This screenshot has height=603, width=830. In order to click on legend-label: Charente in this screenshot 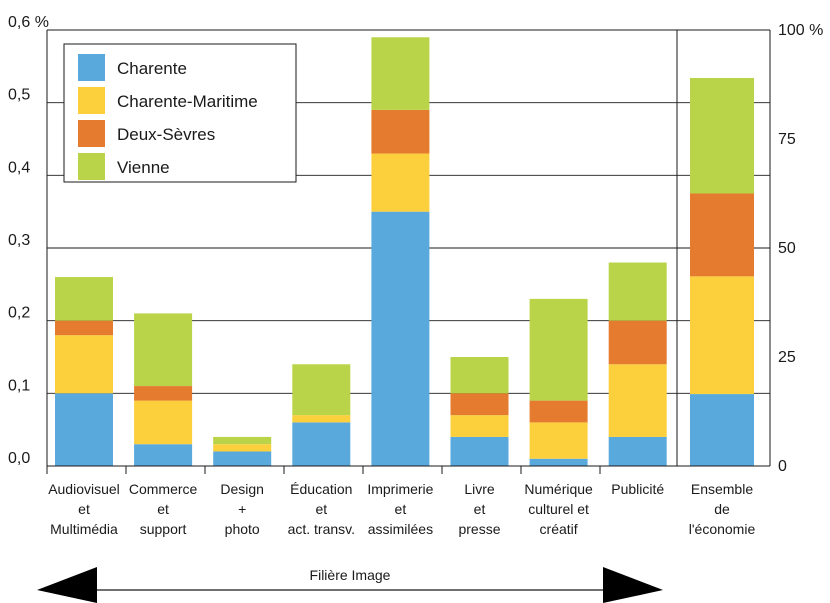, I will do `click(152, 68)`.